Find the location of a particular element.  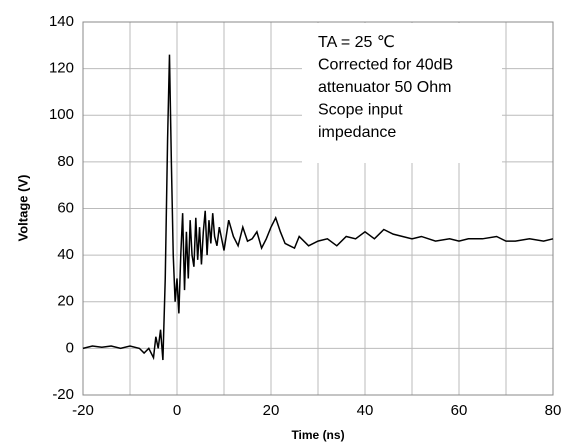

annotation: Corrected for 40dB is located at coordinates (385, 65).